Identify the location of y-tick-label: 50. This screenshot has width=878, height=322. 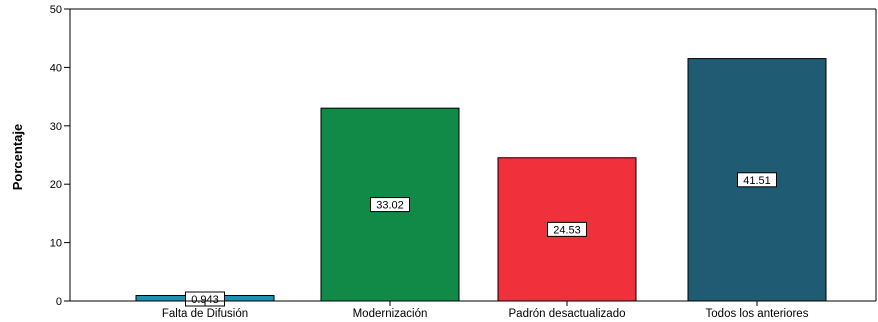
(56, 10).